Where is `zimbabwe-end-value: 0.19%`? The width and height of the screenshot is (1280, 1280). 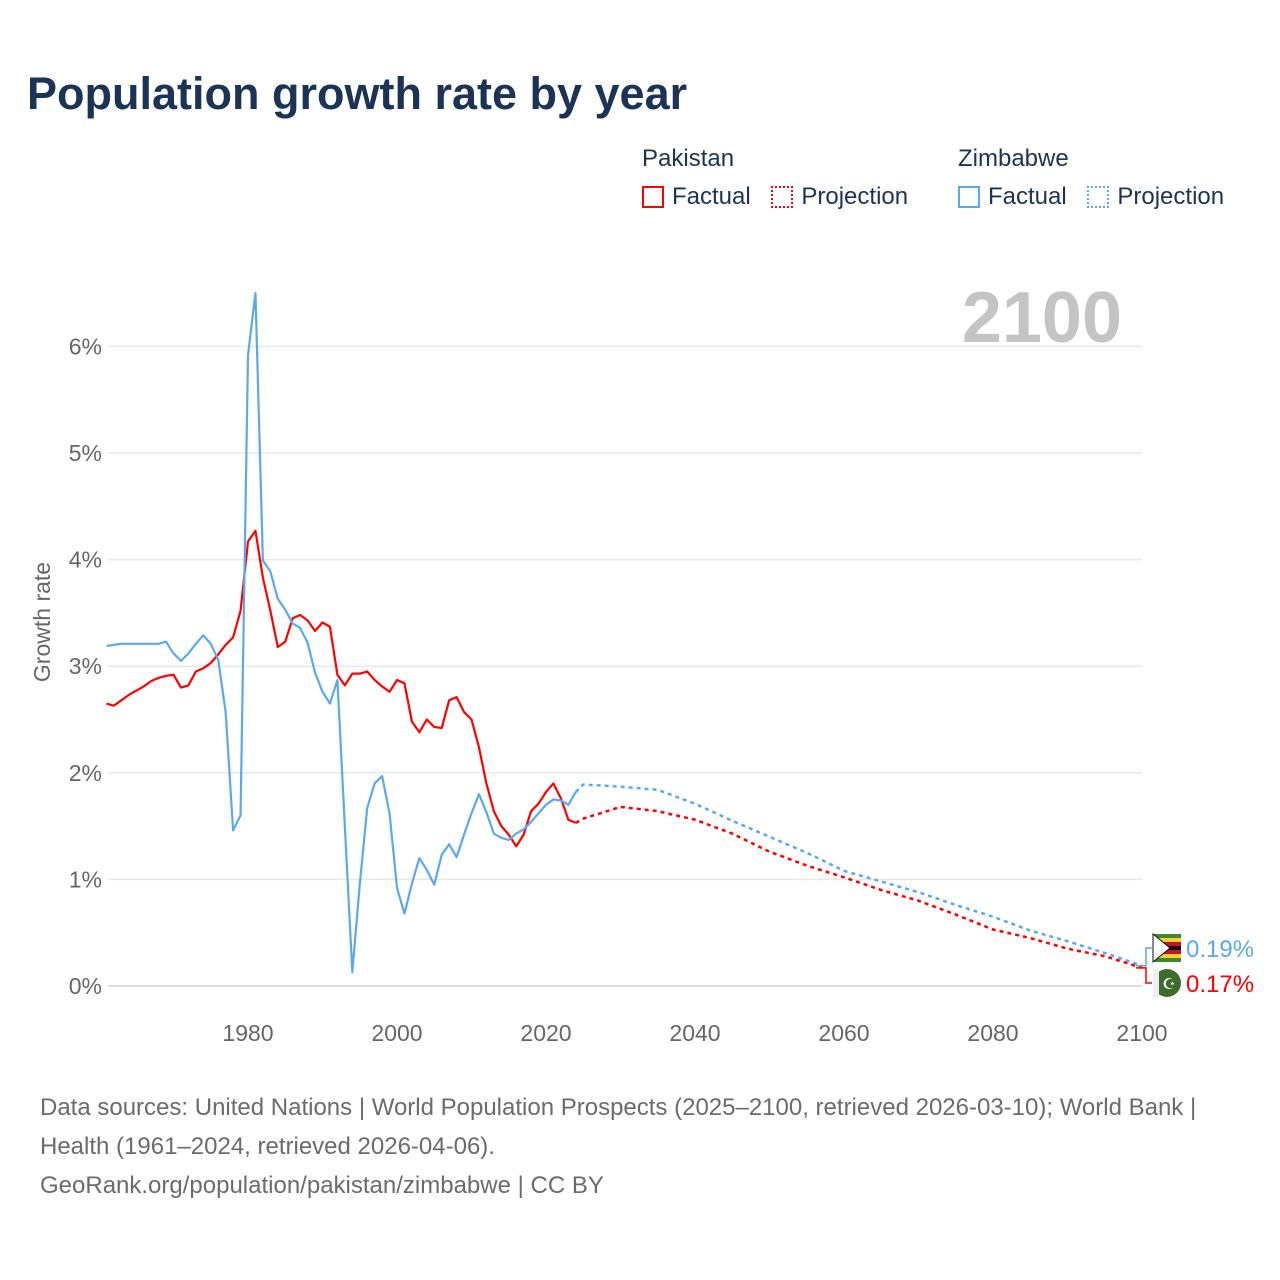
zimbabwe-end-value: 0.19% is located at coordinates (1220, 949).